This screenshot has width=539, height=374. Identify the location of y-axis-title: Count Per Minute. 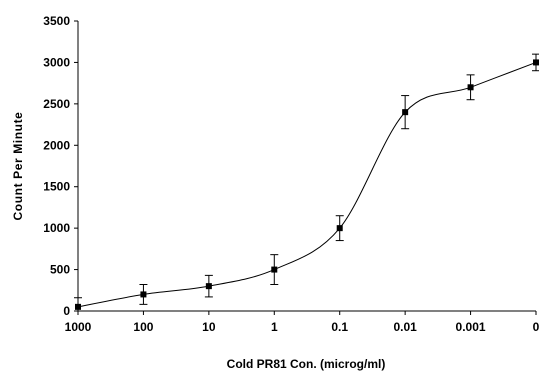
(18, 166).